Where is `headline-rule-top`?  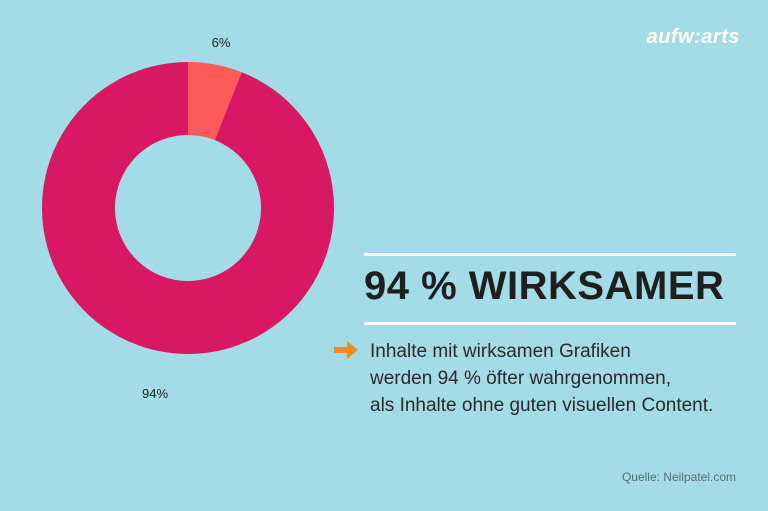
headline-rule-top is located at coordinates (550, 254).